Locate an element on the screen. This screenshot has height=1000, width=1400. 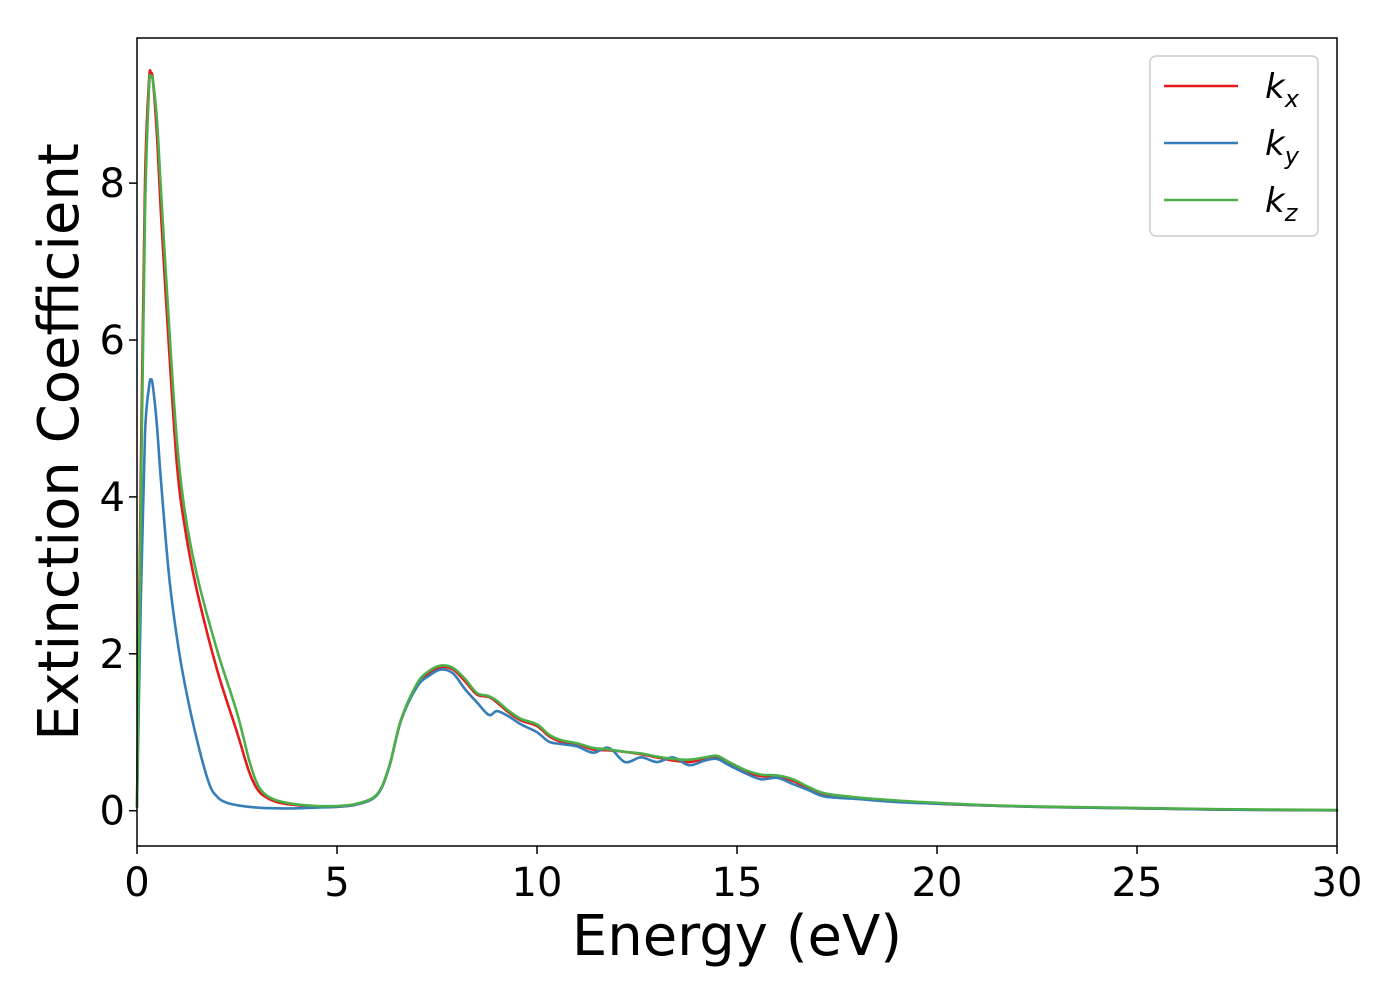
legend-label-x: kx is located at coordinates (1282, 90).